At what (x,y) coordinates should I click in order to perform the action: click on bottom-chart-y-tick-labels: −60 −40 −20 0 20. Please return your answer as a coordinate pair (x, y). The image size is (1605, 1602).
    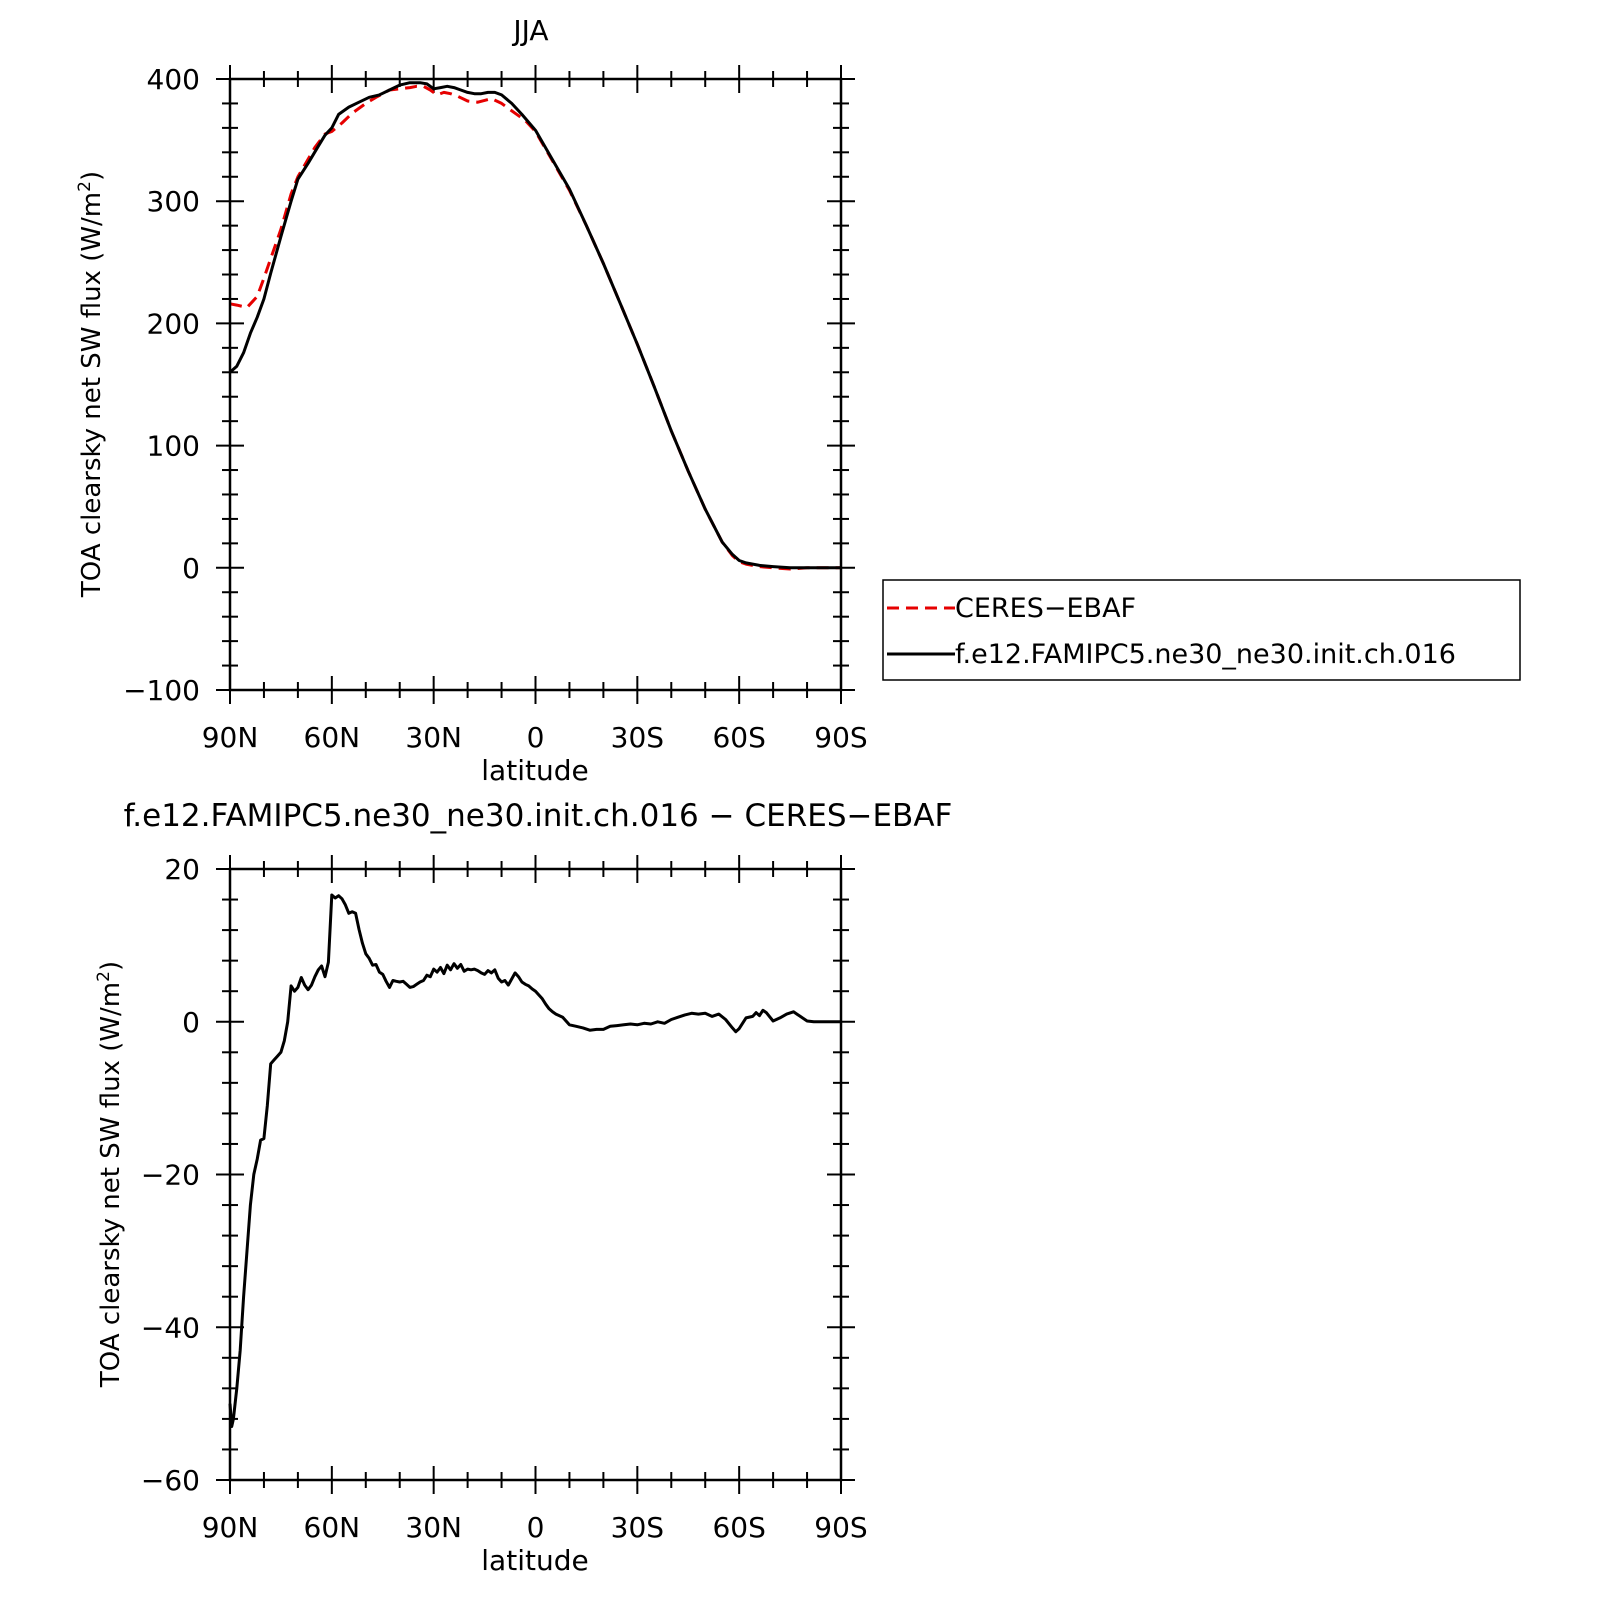
    Looking at the image, I should click on (170, 1175).